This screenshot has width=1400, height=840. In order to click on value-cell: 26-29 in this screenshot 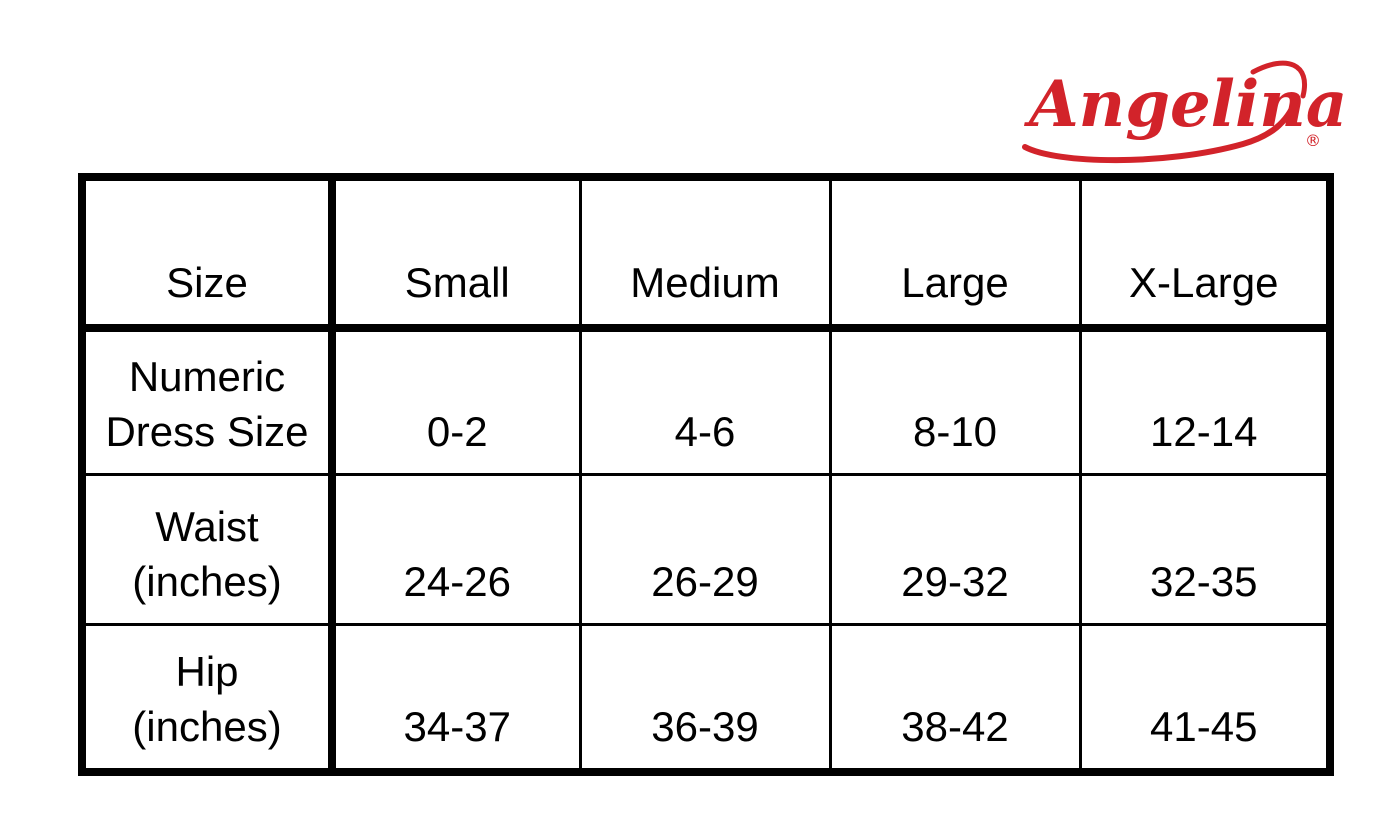, I will do `click(705, 549)`.